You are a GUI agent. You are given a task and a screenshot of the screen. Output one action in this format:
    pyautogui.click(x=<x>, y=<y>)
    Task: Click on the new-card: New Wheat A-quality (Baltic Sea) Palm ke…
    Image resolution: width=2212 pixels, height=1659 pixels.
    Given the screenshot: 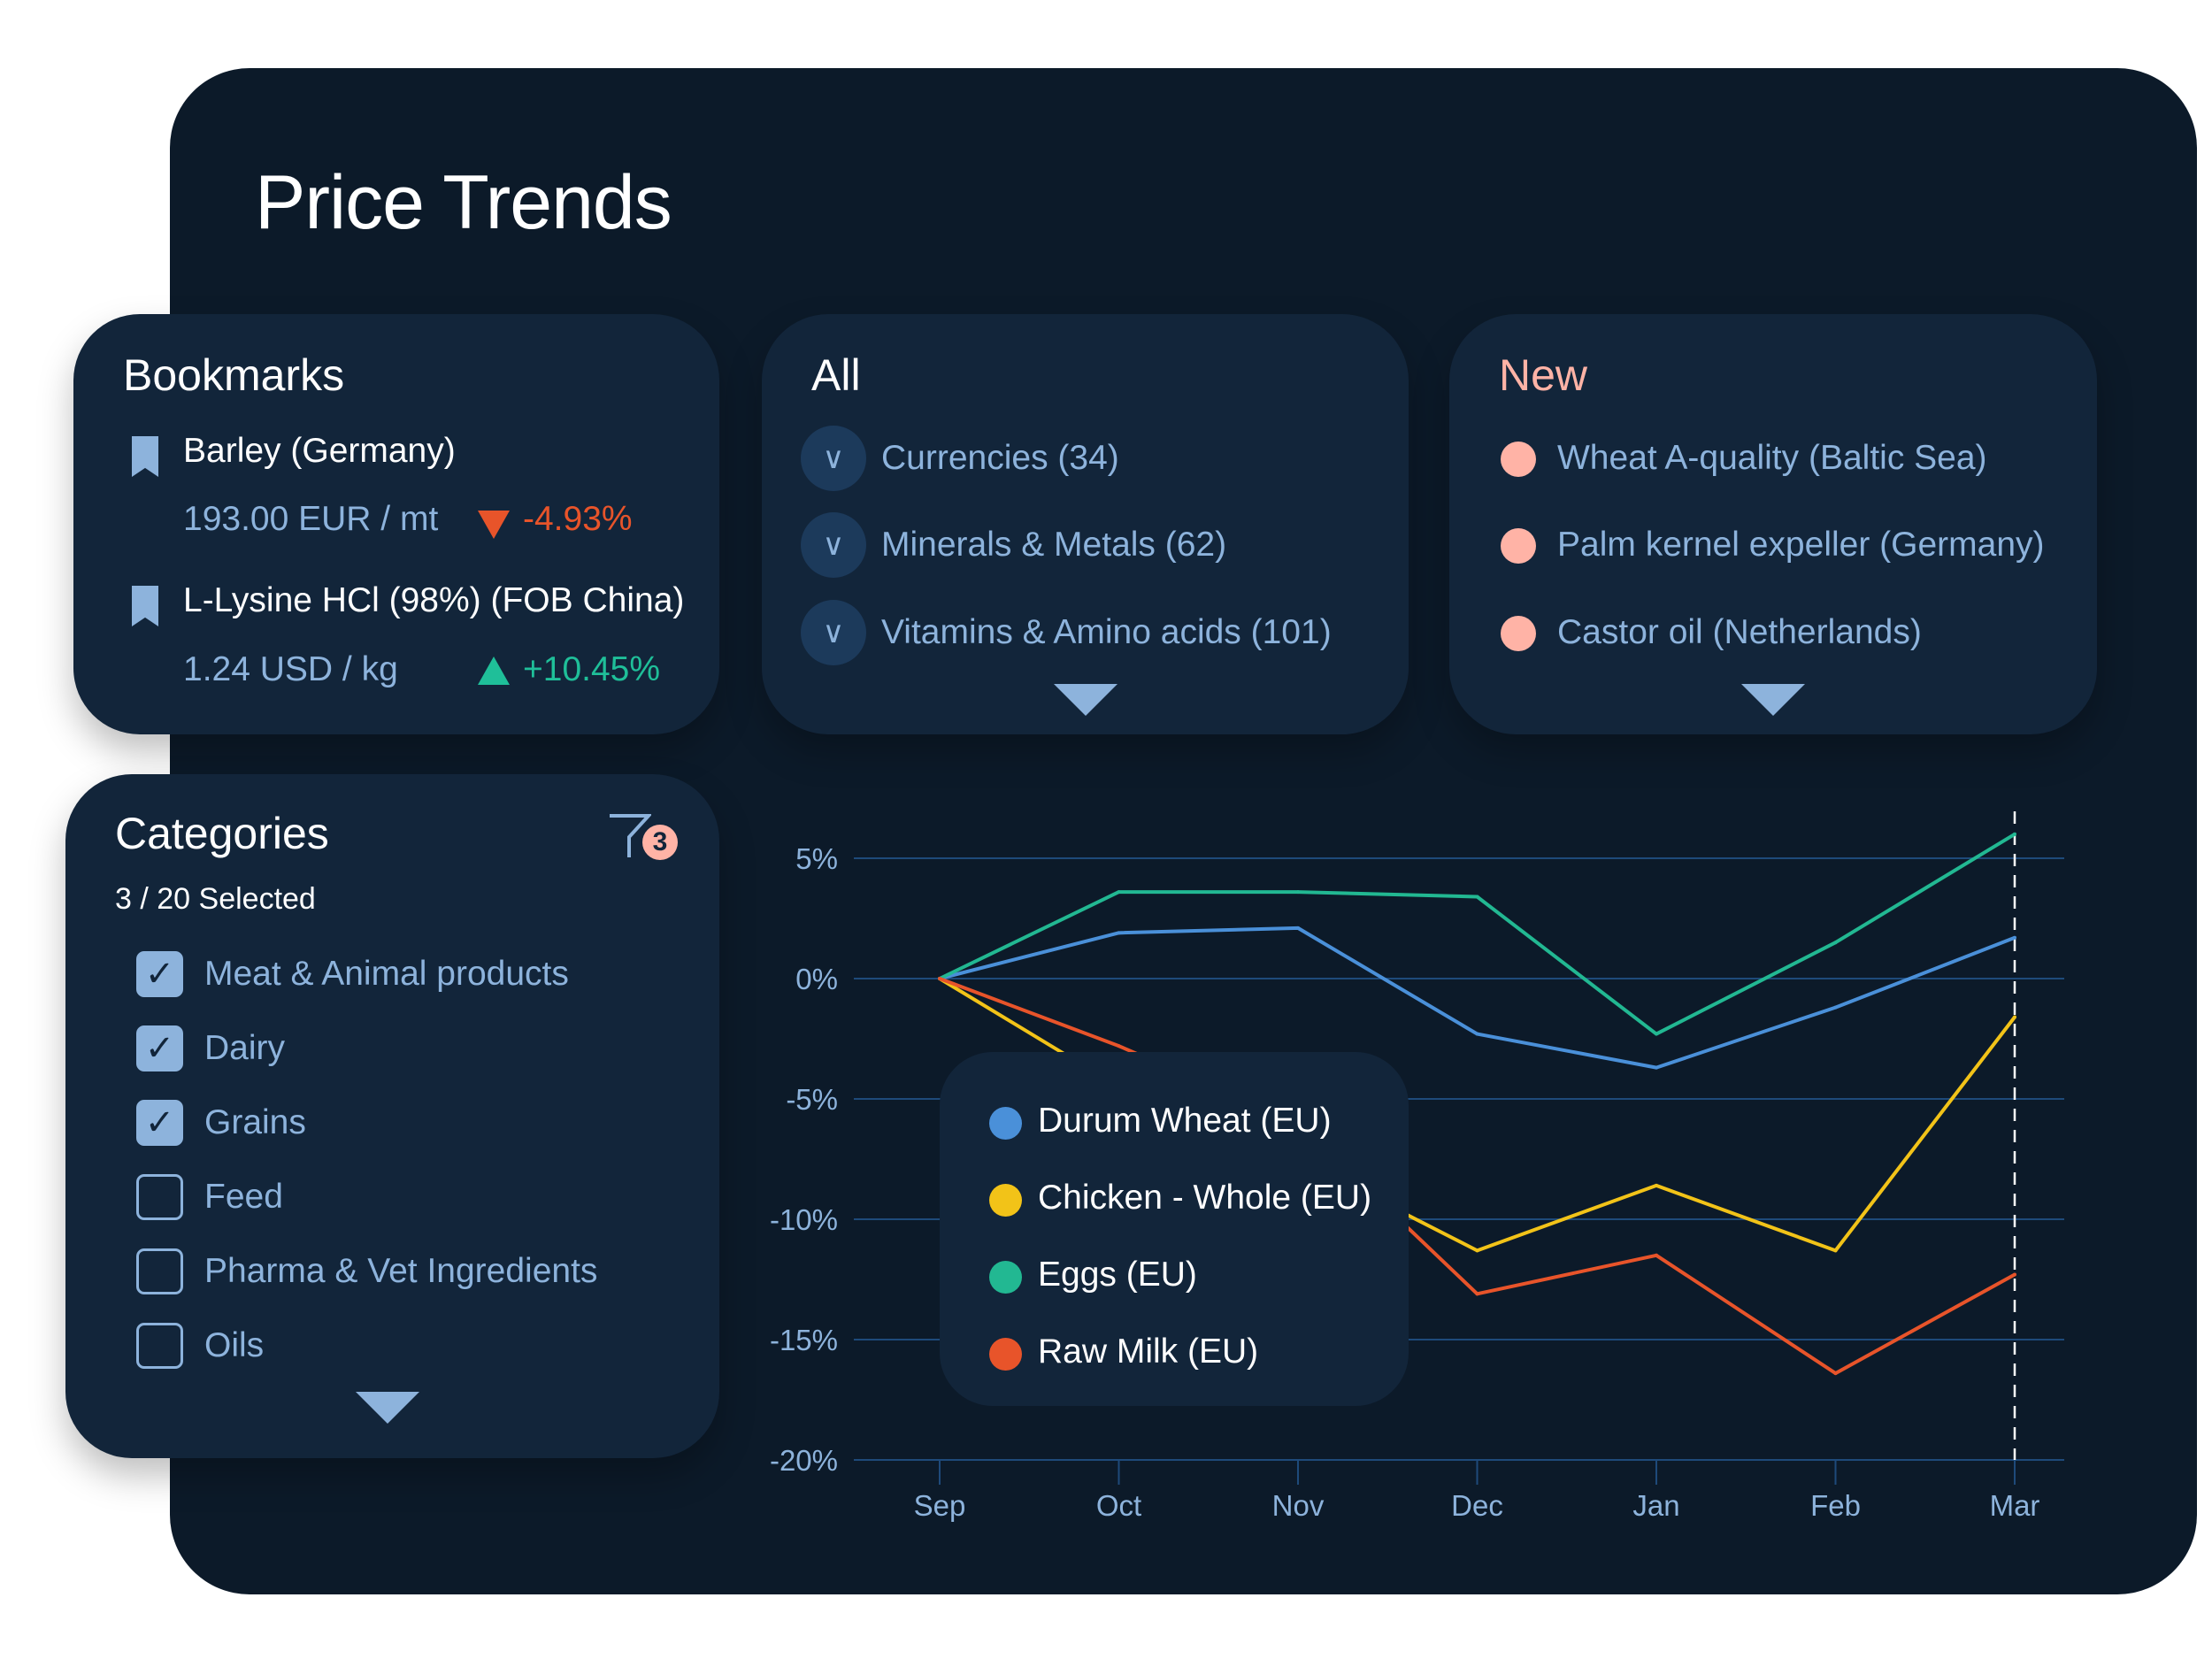 What is the action you would take?
    pyautogui.click(x=1773, y=524)
    